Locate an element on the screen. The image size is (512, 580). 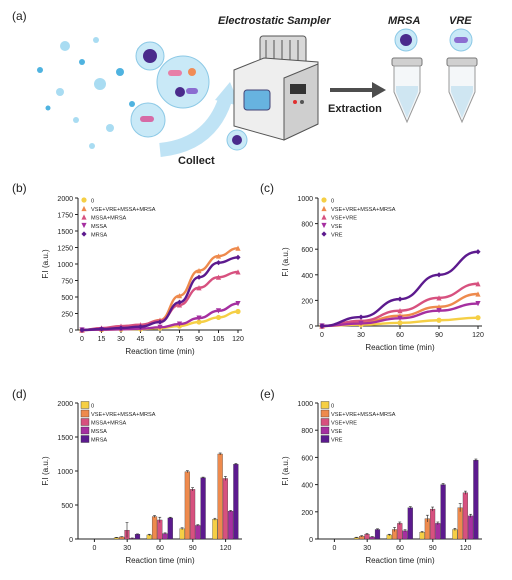
collect-label: Collect is located at coordinates (196, 161).